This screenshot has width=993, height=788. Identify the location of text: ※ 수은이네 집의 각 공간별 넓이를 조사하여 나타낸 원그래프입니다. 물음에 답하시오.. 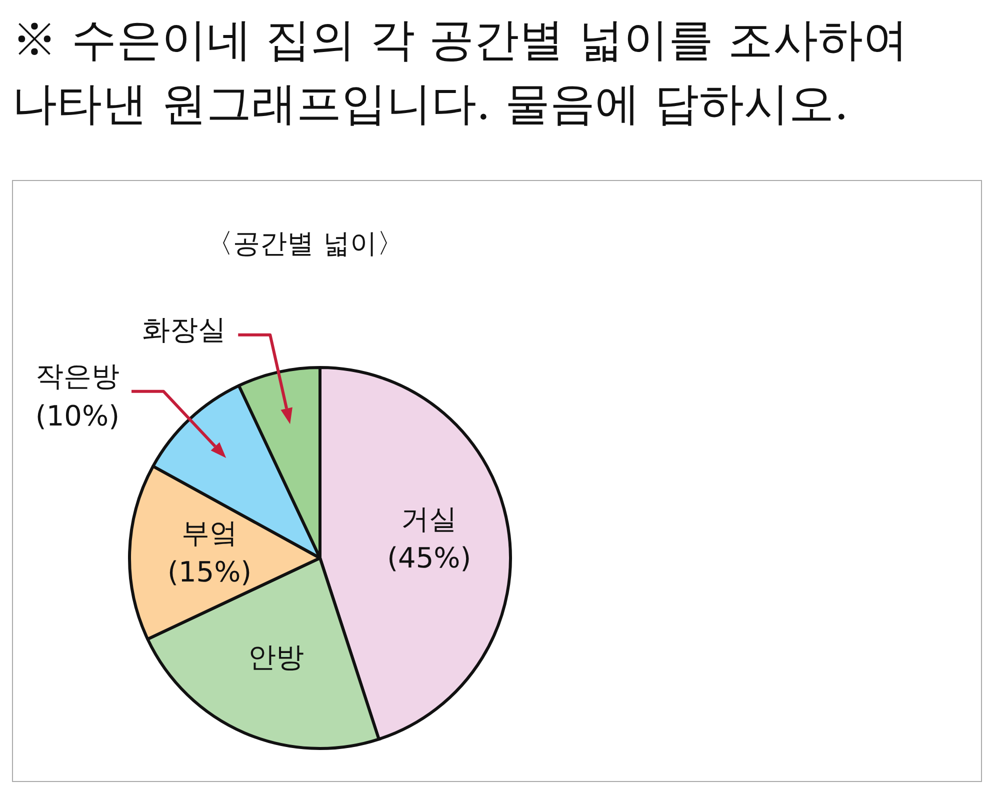
(460, 72).